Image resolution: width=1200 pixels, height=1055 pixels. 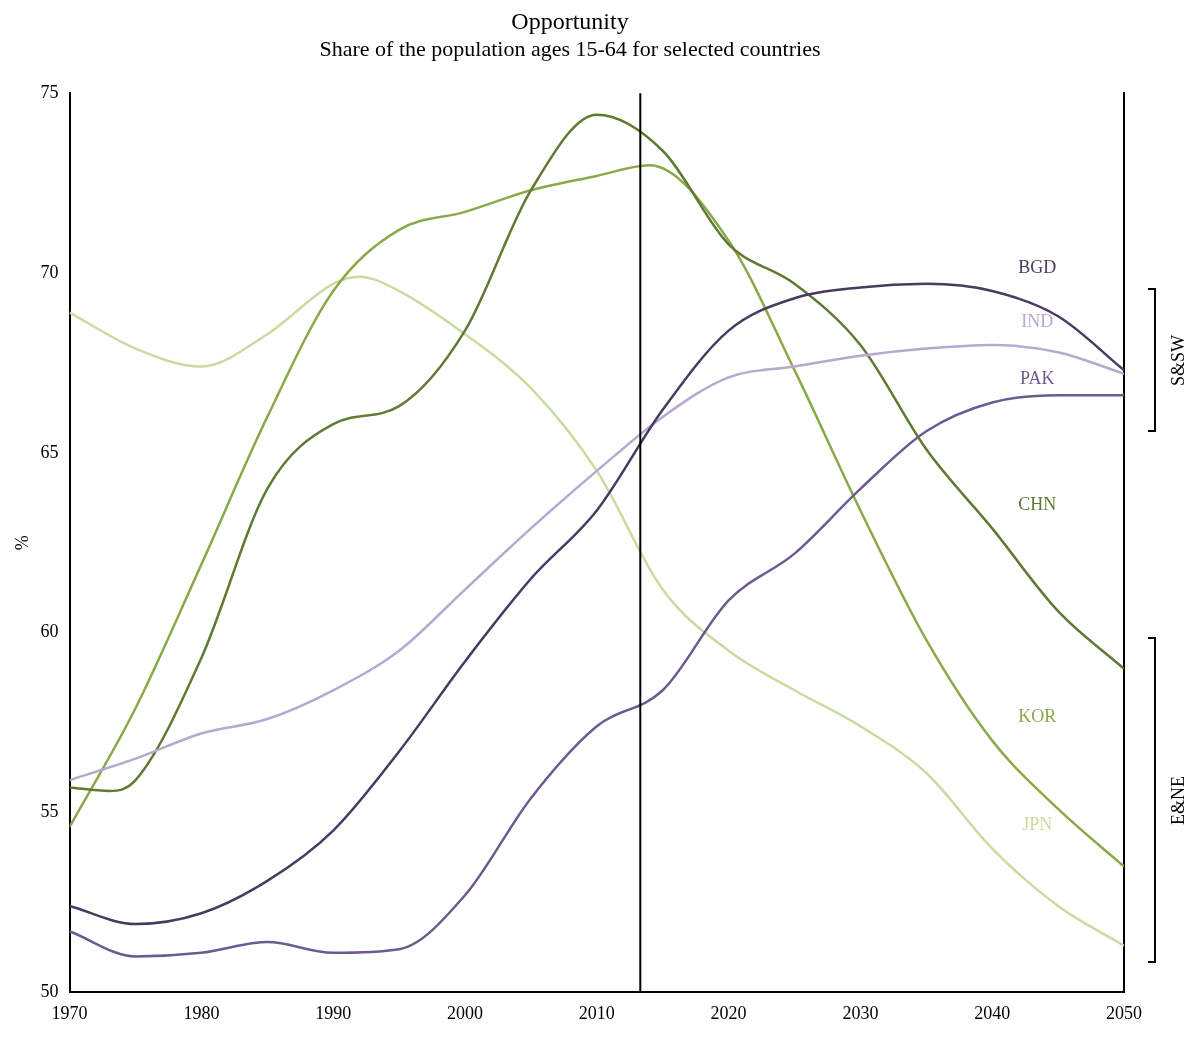 What do you see at coordinates (1178, 360) in the screenshot?
I see `text: S&SW` at bounding box center [1178, 360].